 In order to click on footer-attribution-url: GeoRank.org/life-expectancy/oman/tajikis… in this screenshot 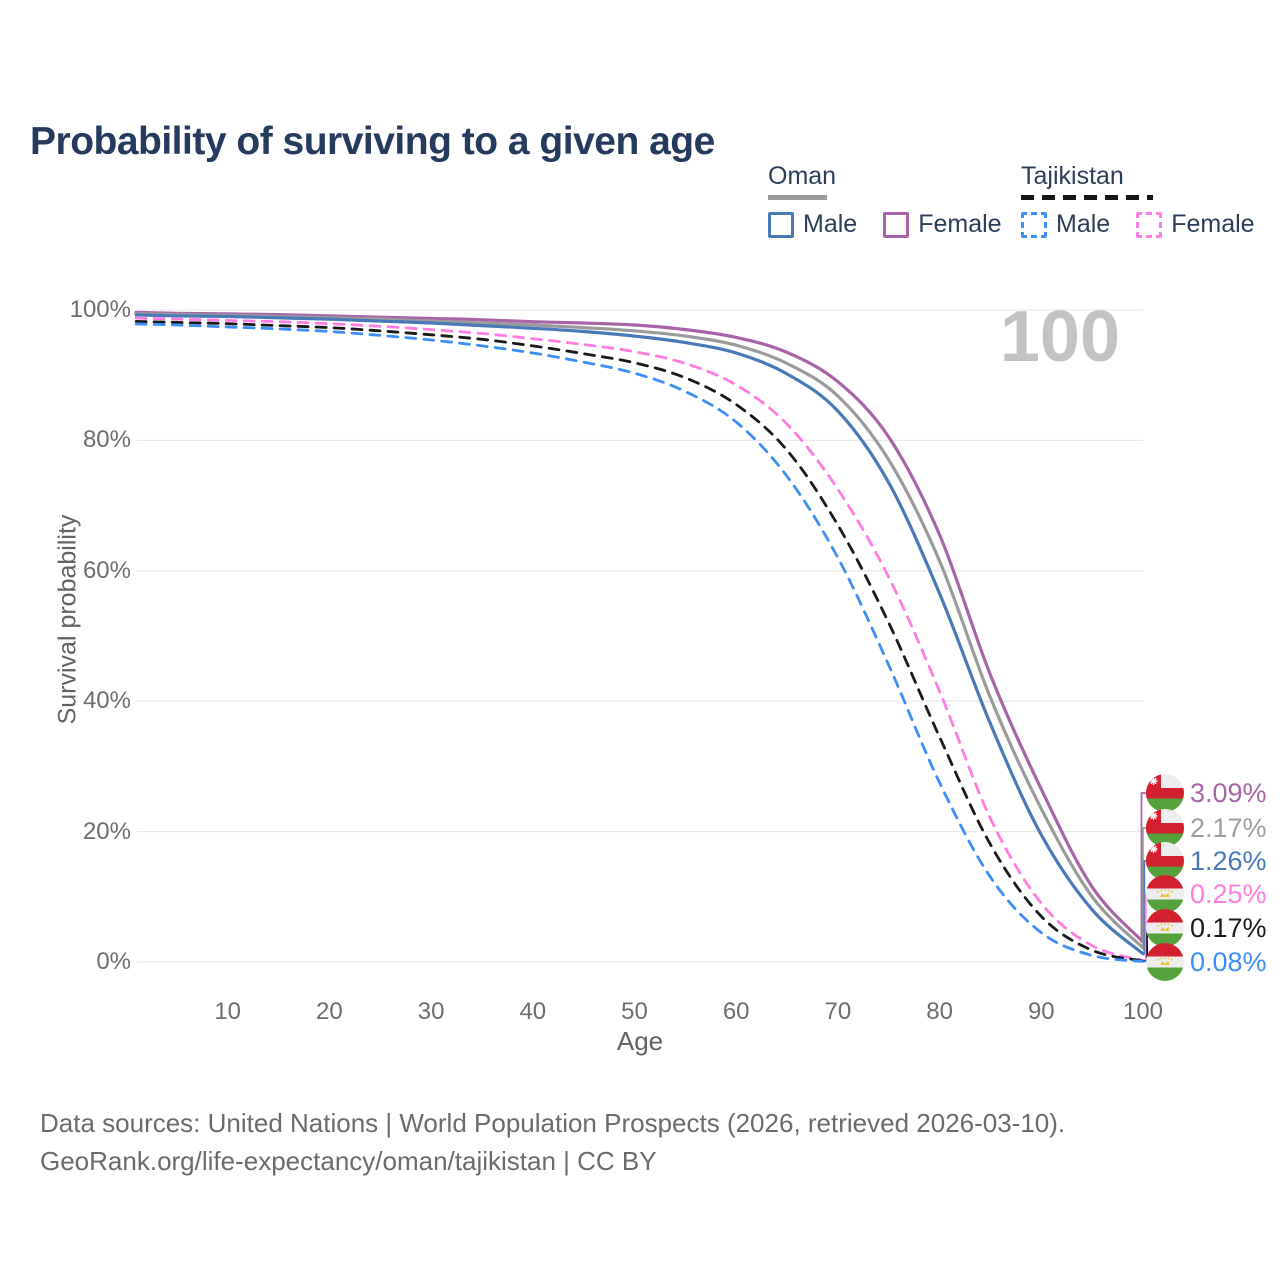, I will do `click(348, 1161)`.